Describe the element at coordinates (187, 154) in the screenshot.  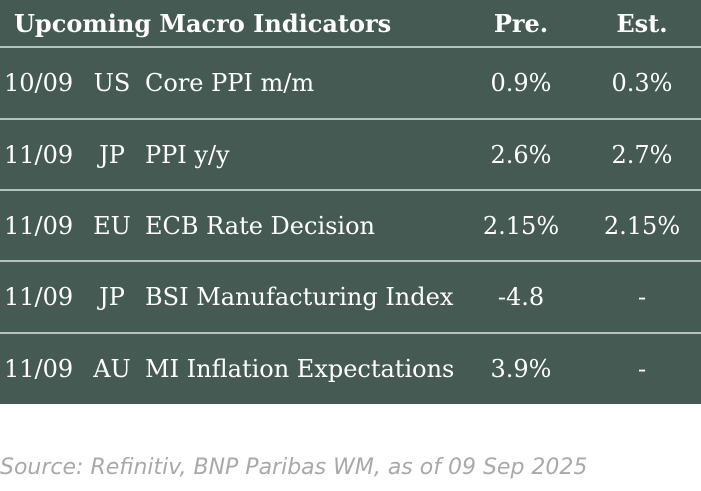
I see `cell-indicator: PPI y/y` at that location.